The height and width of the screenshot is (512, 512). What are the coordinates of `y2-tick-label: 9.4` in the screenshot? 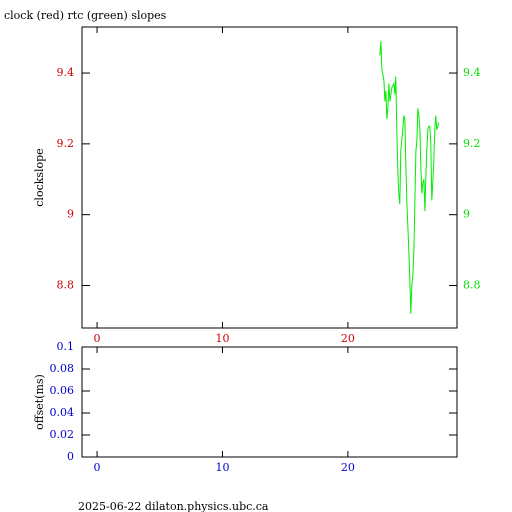 It's located at (472, 72).